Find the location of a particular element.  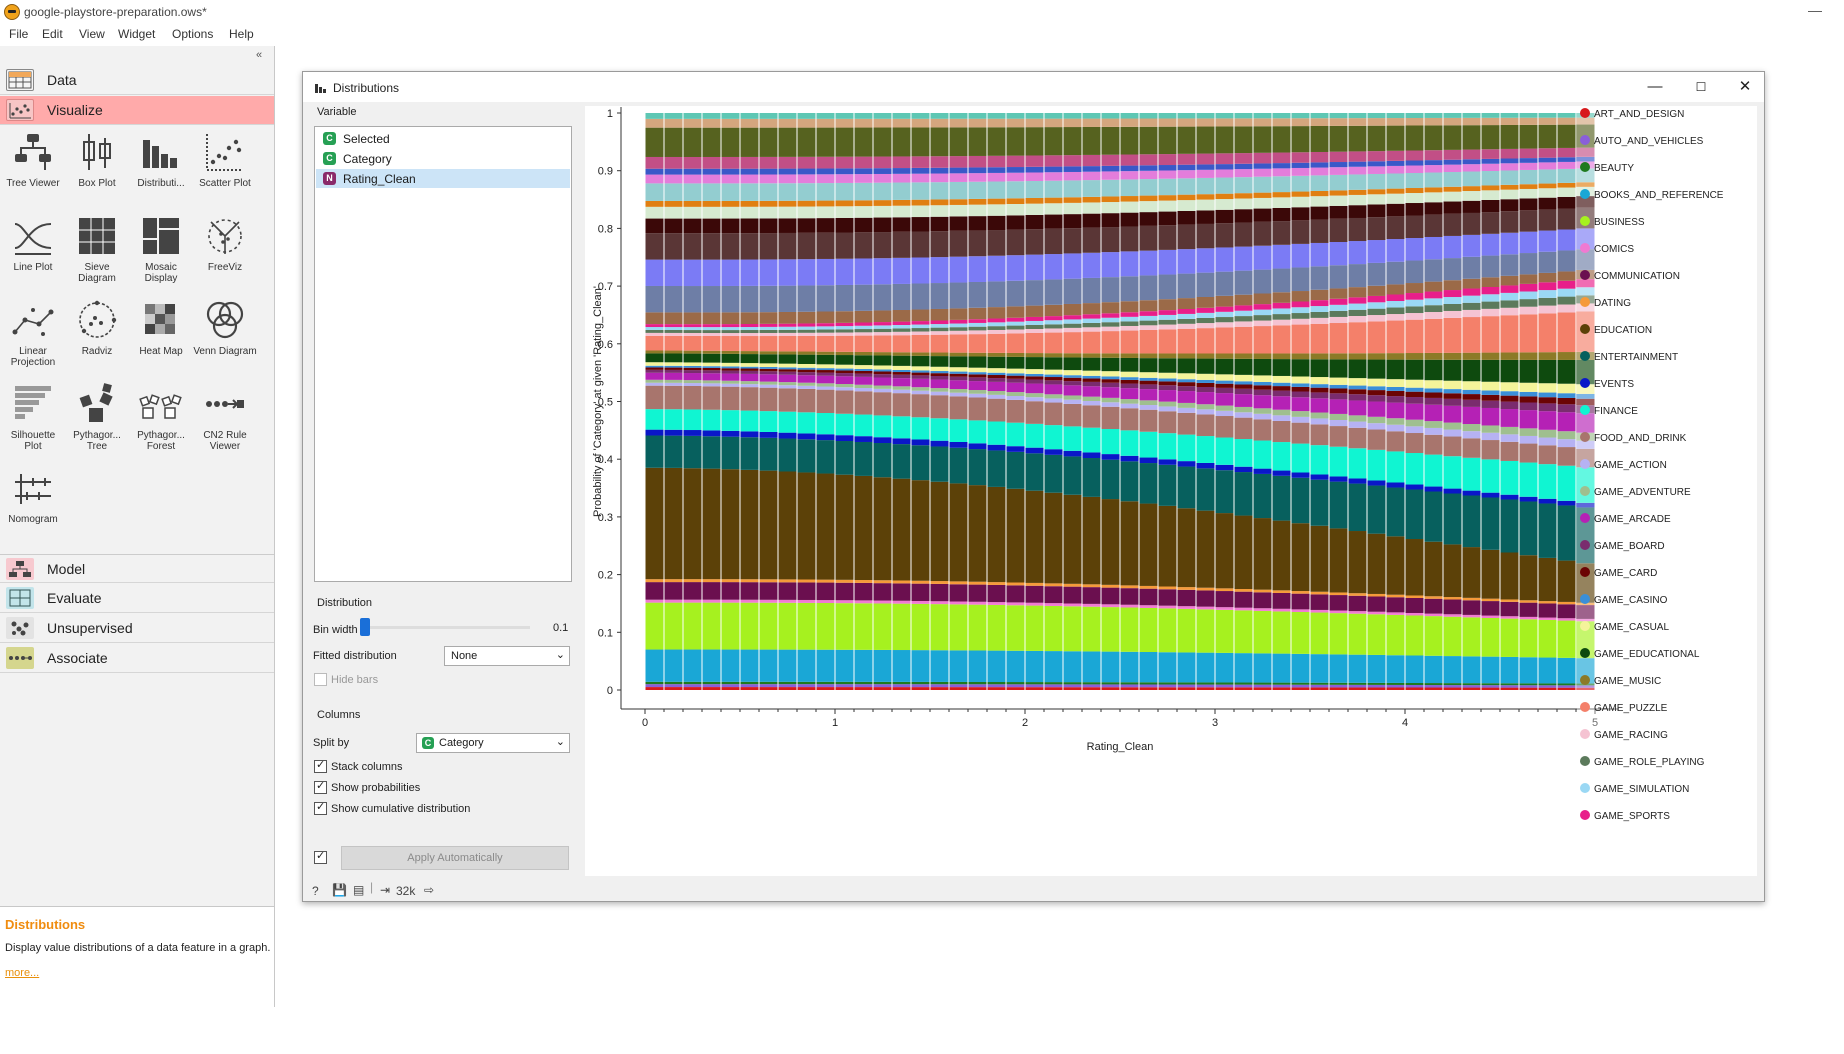

split-by-select: C Category ⌄ is located at coordinates (493, 743).